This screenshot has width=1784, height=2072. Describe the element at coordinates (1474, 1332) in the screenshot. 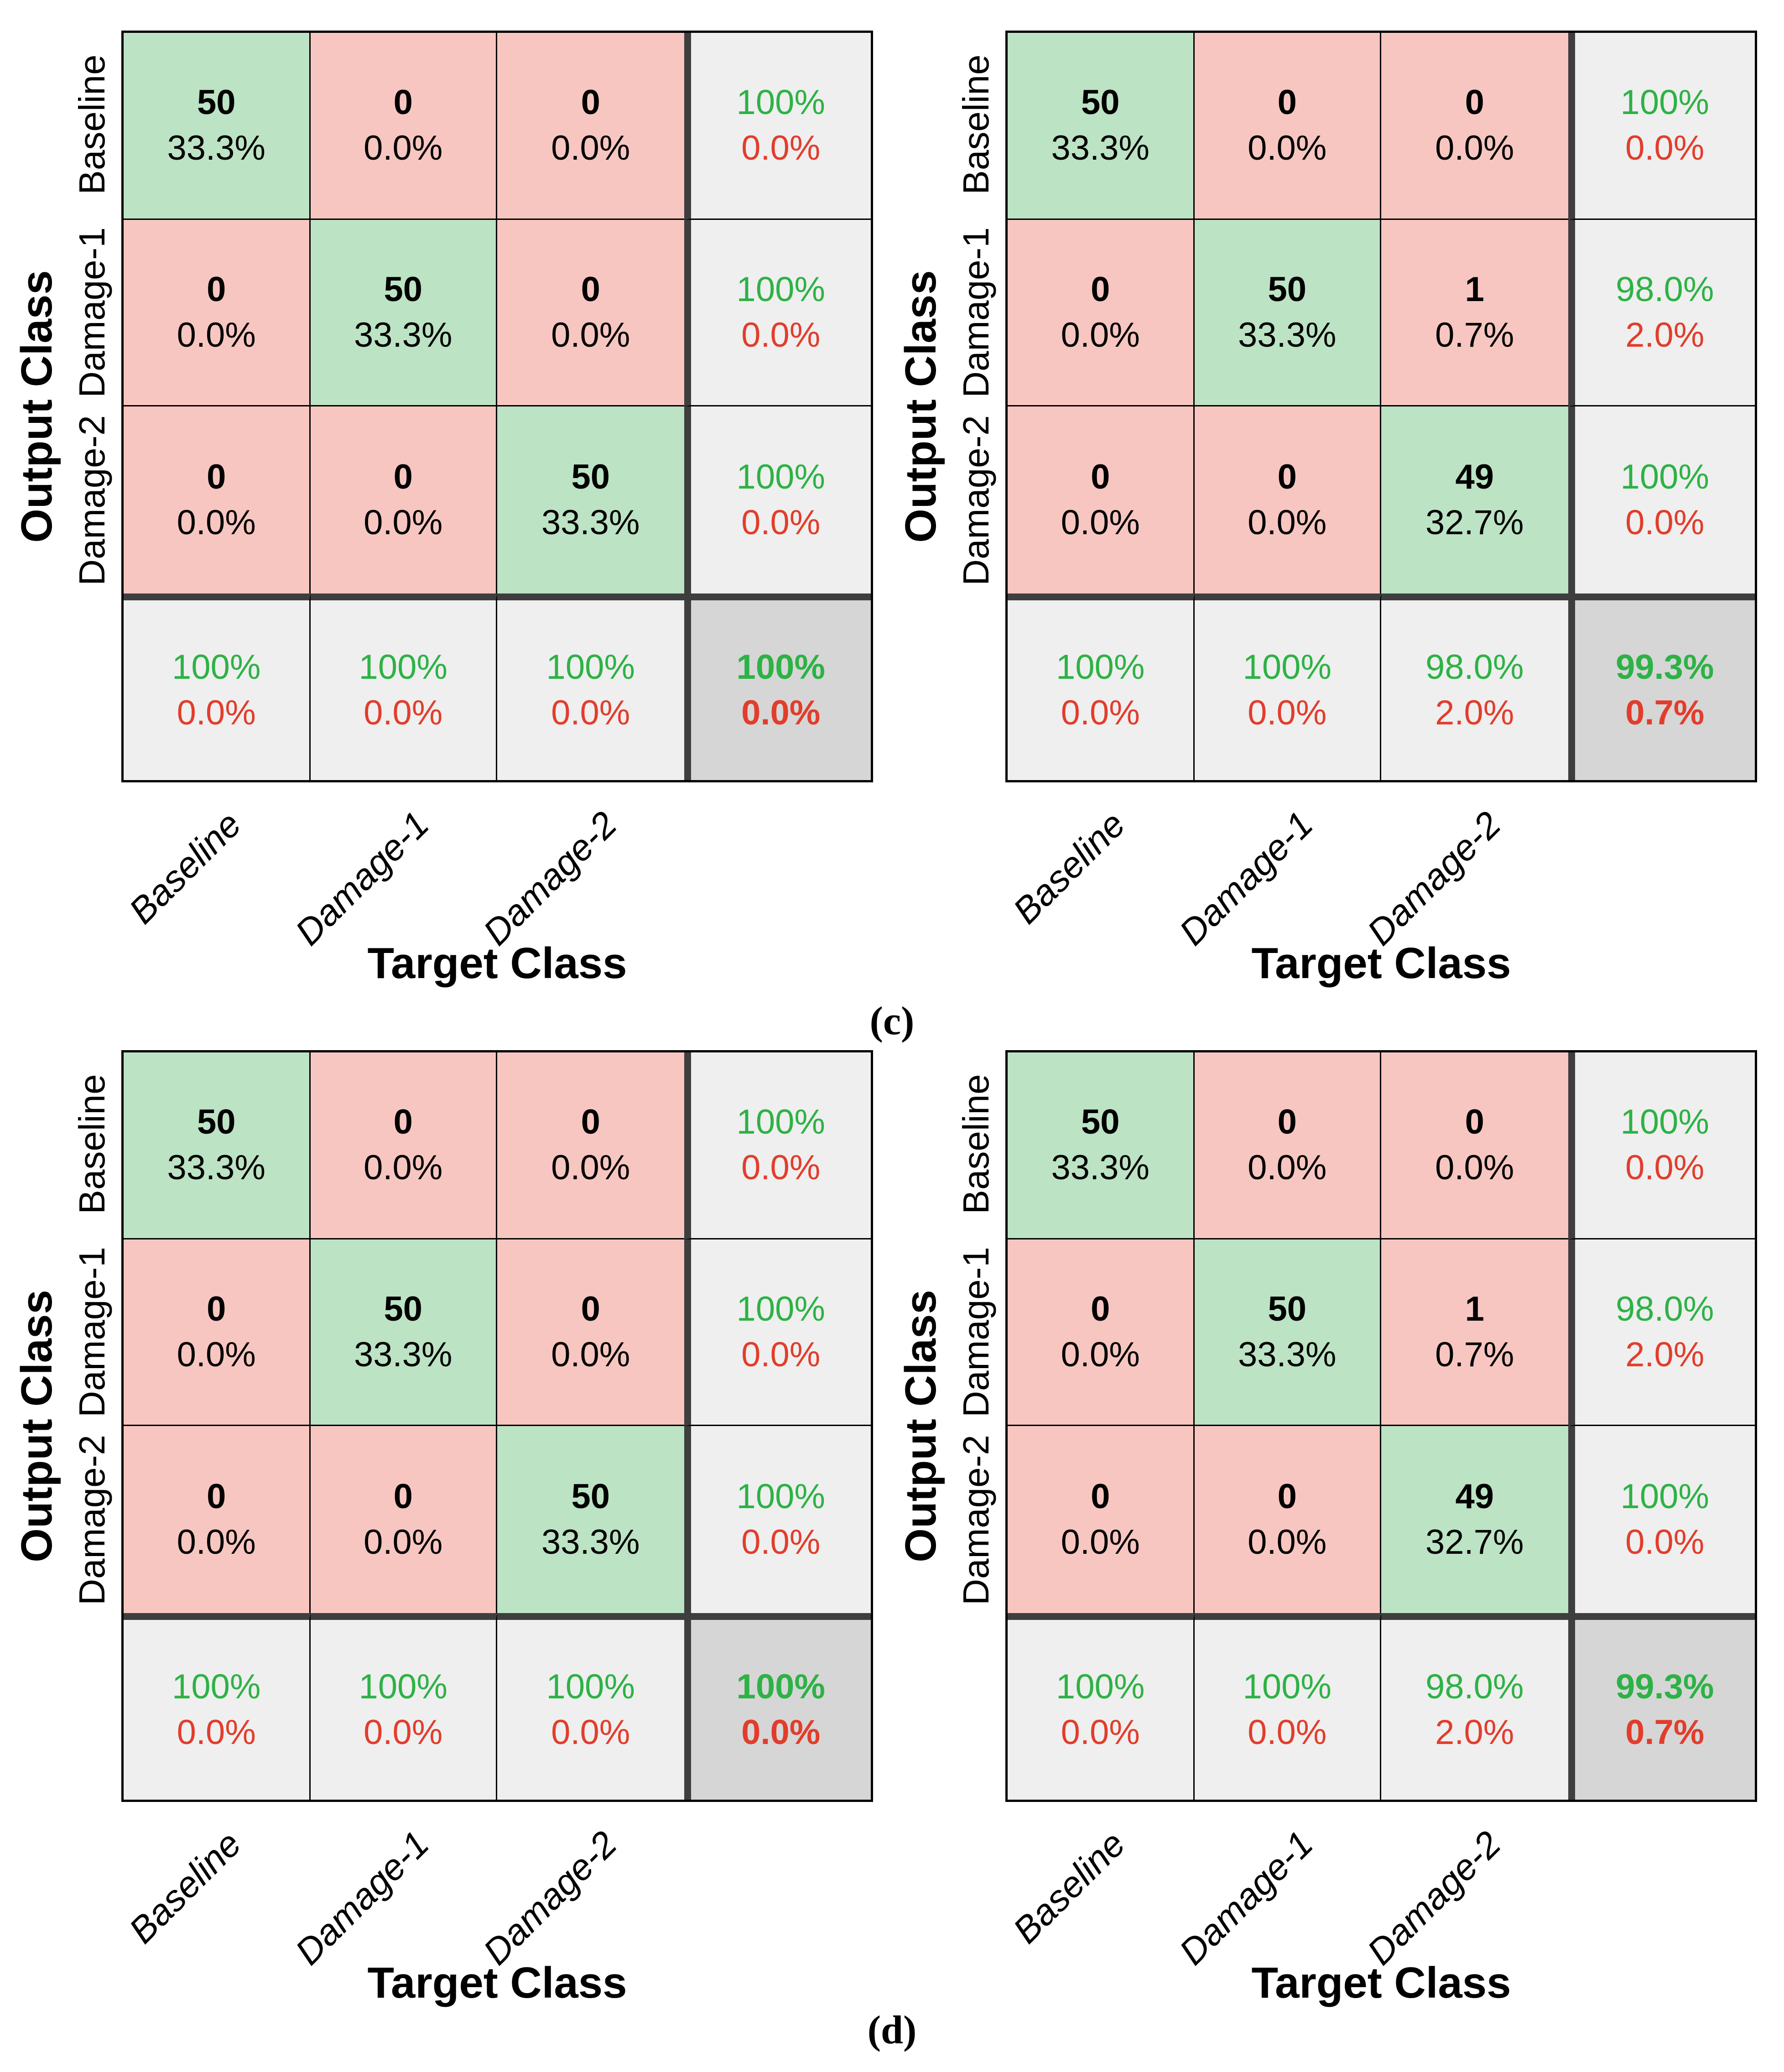

I see `matrix-cell-r1-c2: 1 0.7%` at that location.